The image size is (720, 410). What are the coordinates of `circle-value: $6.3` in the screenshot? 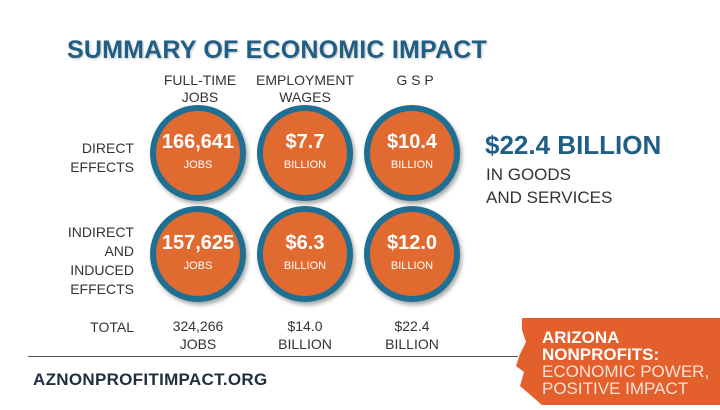 It's located at (305, 243).